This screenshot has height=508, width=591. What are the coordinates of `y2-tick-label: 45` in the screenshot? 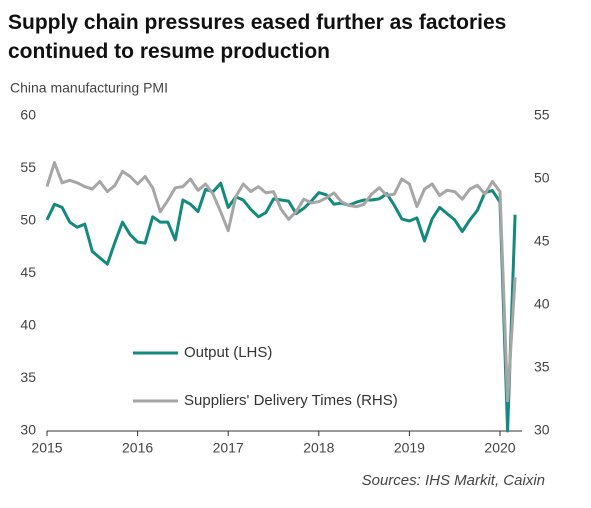 It's located at (542, 241).